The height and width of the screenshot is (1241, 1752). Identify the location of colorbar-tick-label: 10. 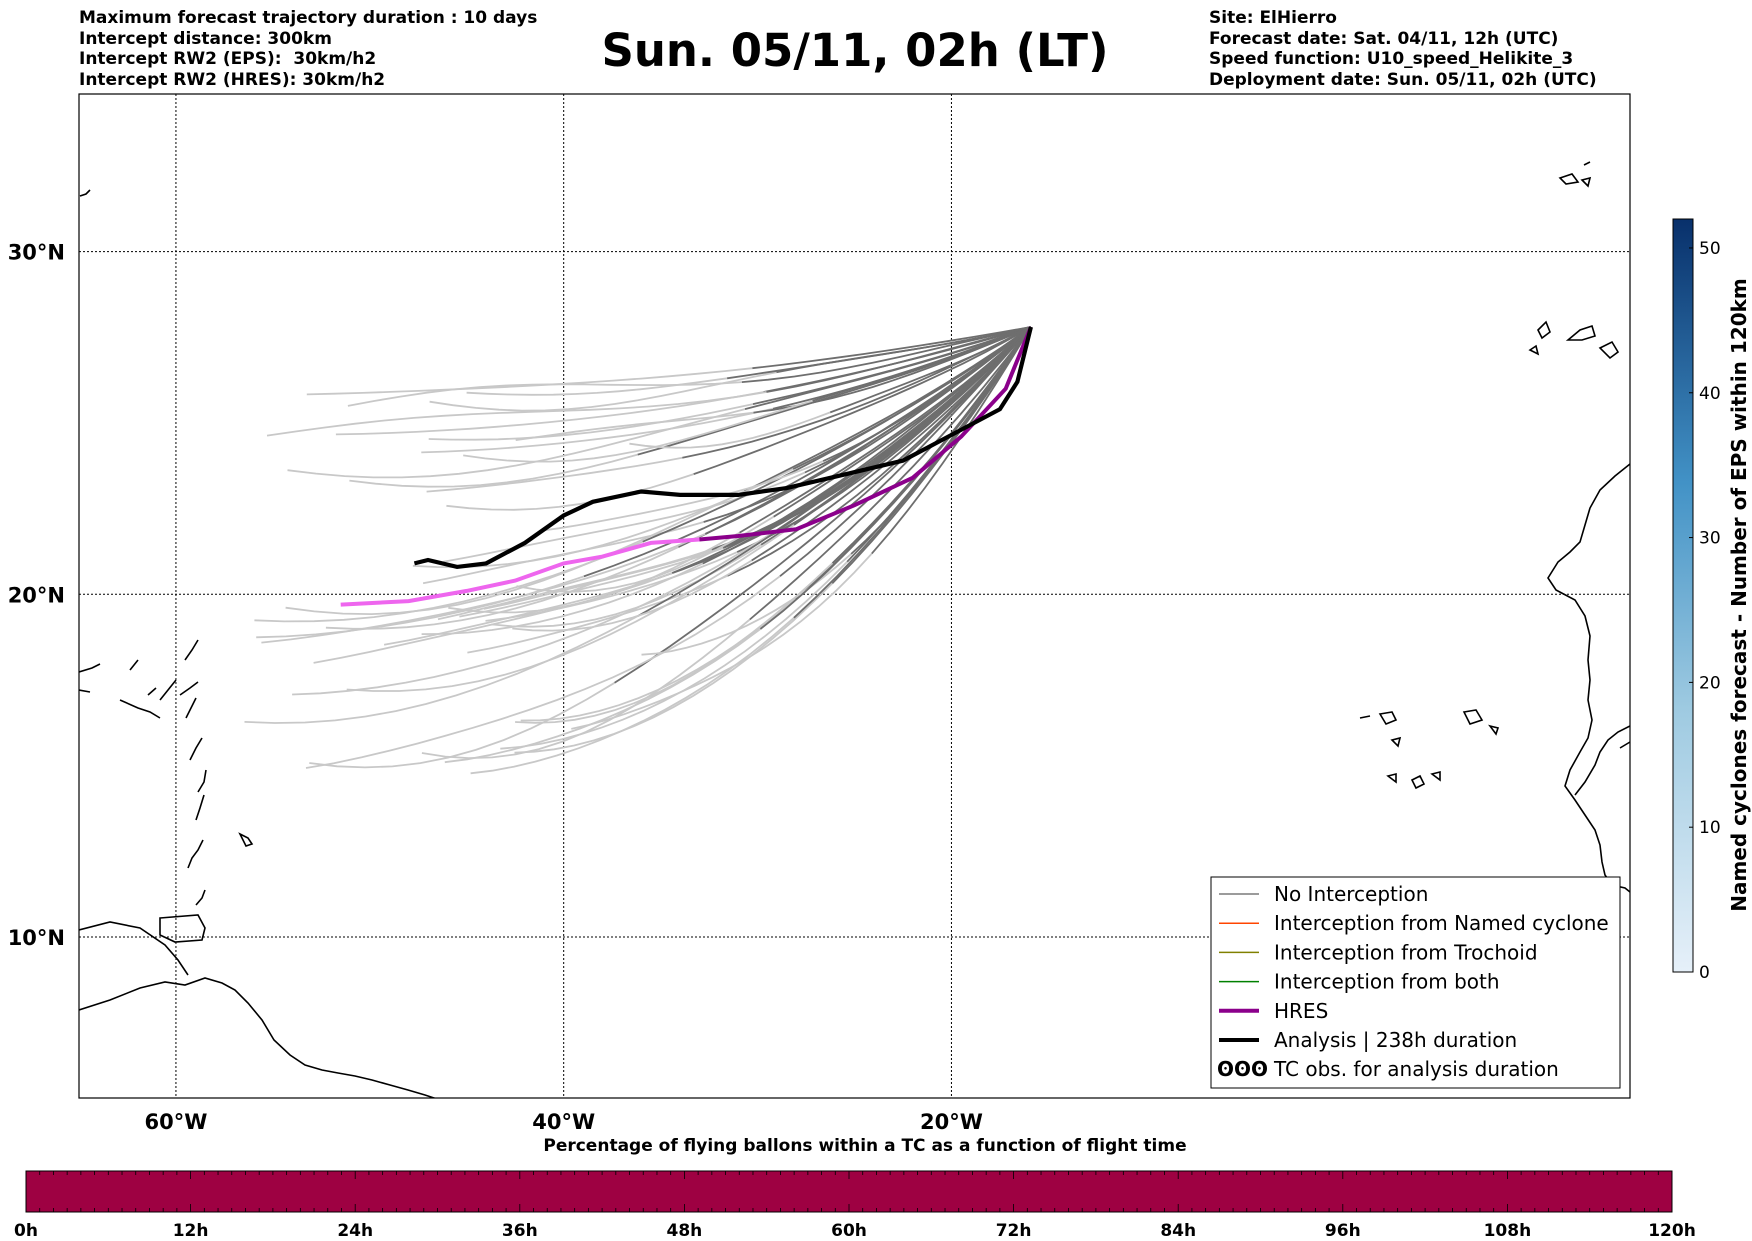
(1710, 828).